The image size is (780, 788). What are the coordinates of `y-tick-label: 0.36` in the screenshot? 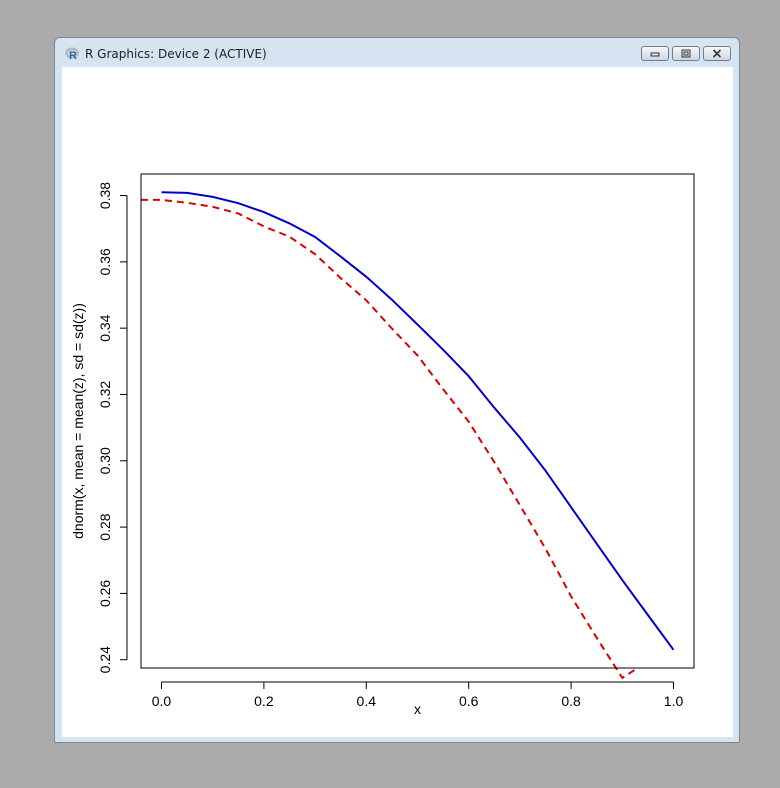 It's located at (105, 261).